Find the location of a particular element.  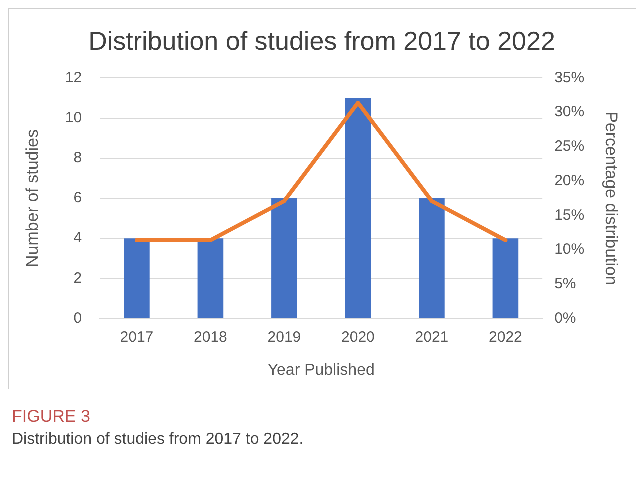

text: Distribution of studies from 2017 to 2022. is located at coordinates (158, 440).